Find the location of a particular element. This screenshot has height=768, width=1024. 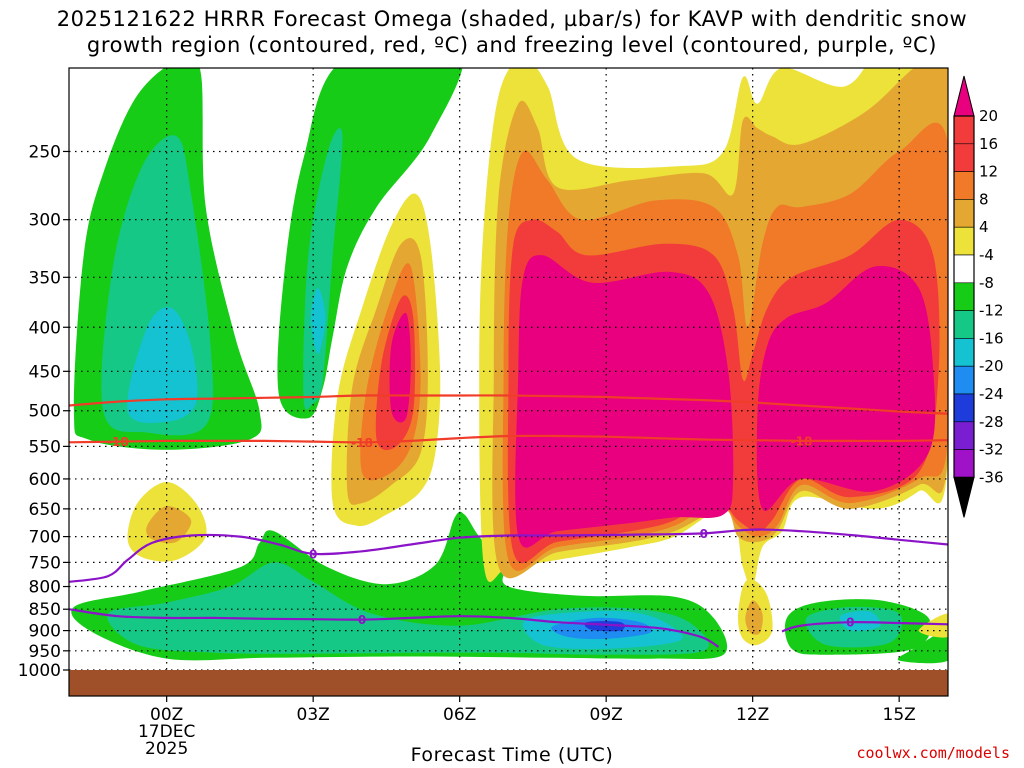

colorbar-bottom-arrow is located at coordinates (964, 497).